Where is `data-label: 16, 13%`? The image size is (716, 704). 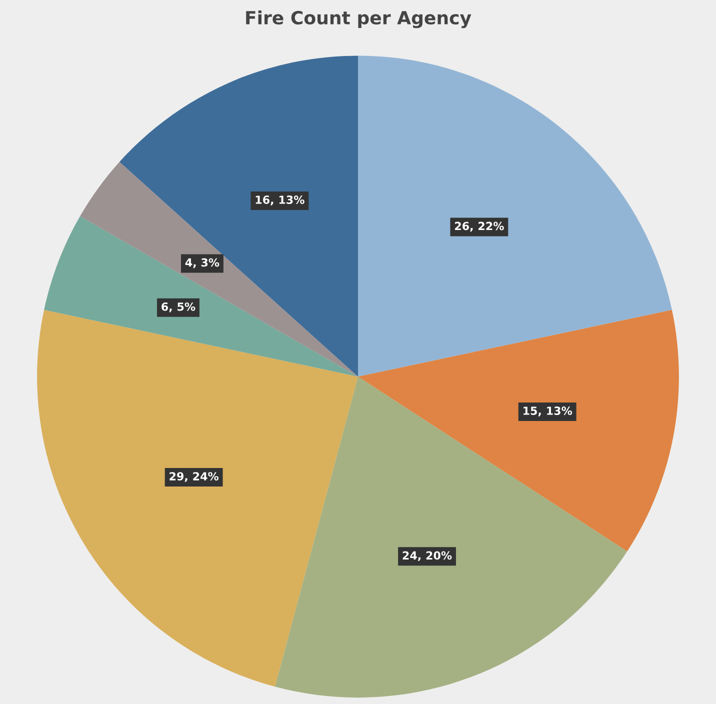
data-label: 16, 13% is located at coordinates (280, 201).